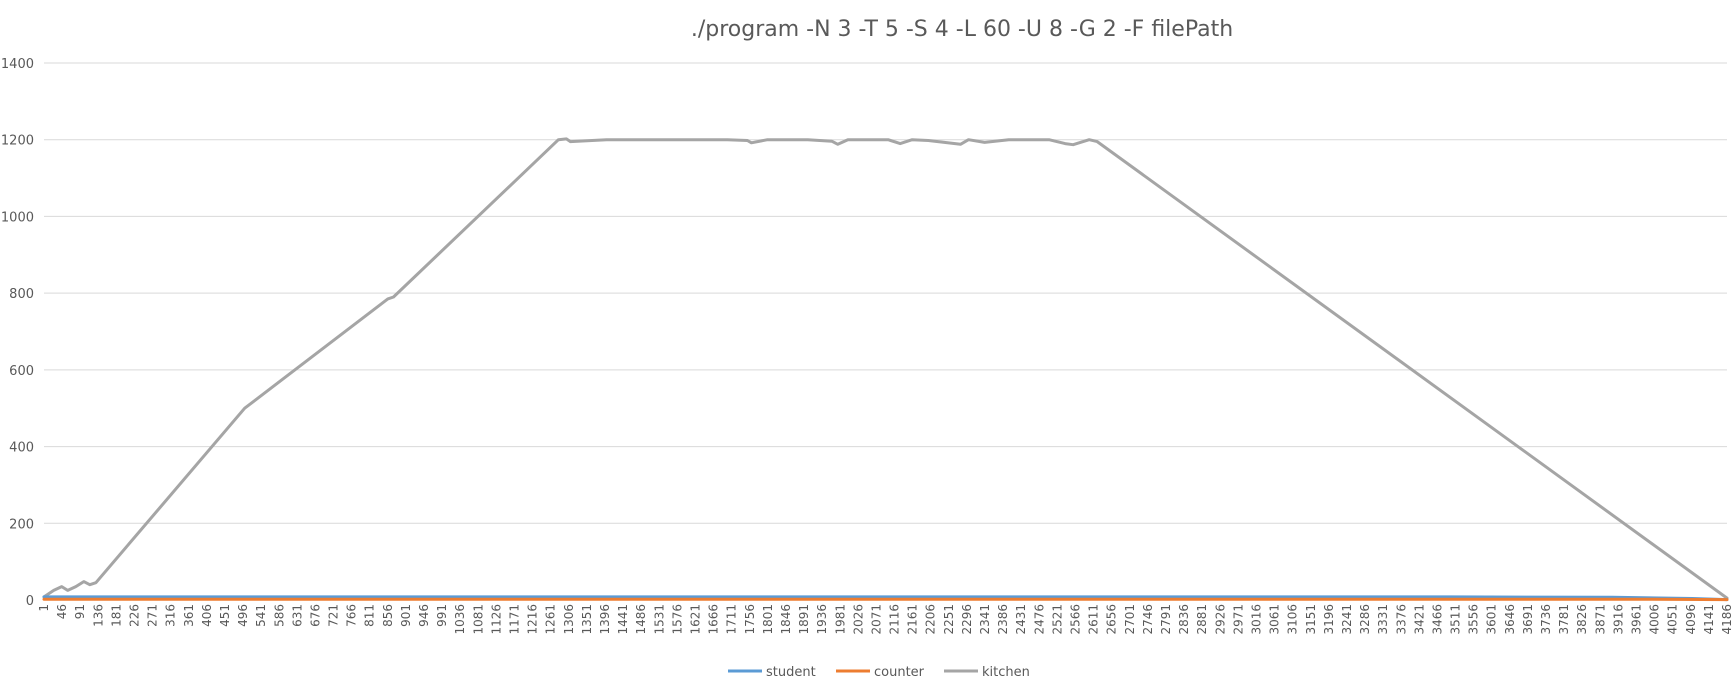 The image size is (1732, 680). What do you see at coordinates (899, 672) in the screenshot?
I see `legend-label: counter` at bounding box center [899, 672].